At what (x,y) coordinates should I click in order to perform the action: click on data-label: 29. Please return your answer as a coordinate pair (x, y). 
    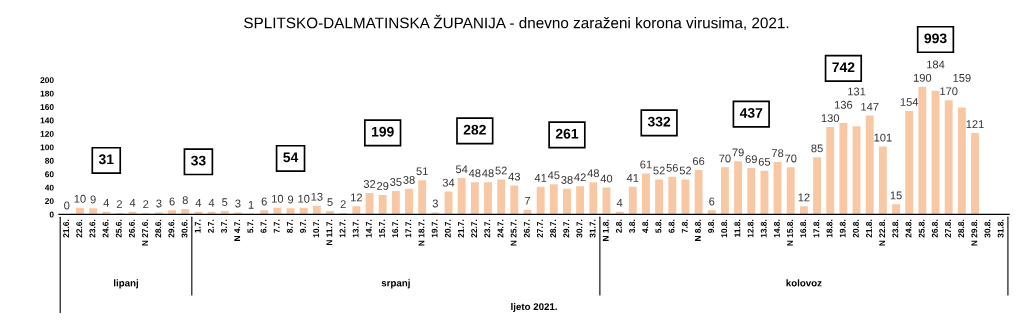
    Looking at the image, I should click on (383, 186).